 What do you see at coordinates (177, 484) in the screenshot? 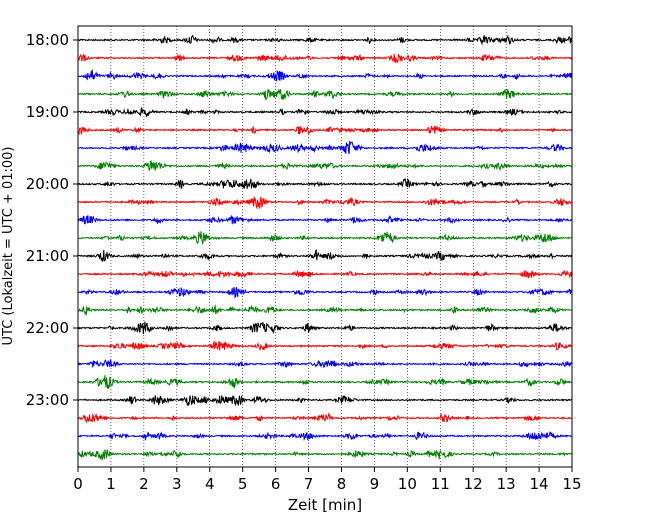
I see `x-tick-label: 3` at bounding box center [177, 484].